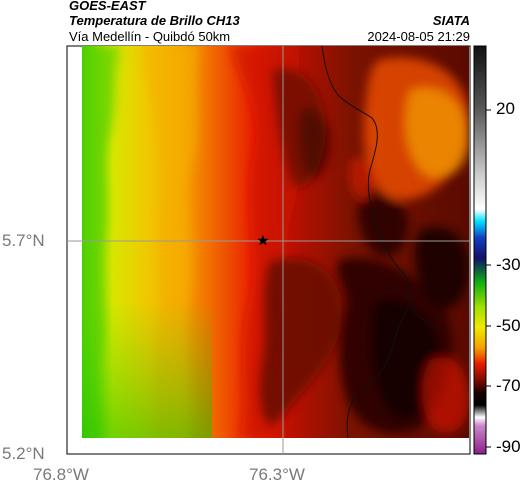  What do you see at coordinates (508, 446) in the screenshot?
I see `colorbar-label: -90` at bounding box center [508, 446].